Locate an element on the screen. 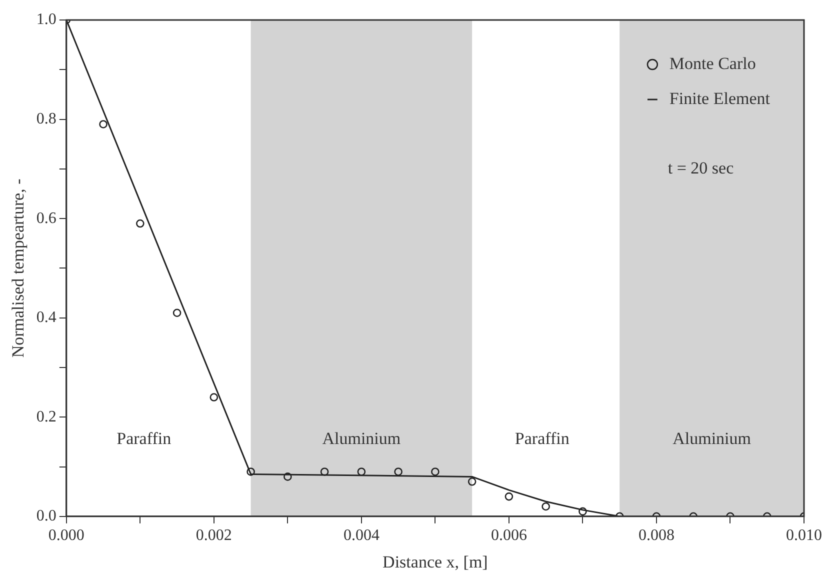  legend-label: Monte Carlo is located at coordinates (712, 63).